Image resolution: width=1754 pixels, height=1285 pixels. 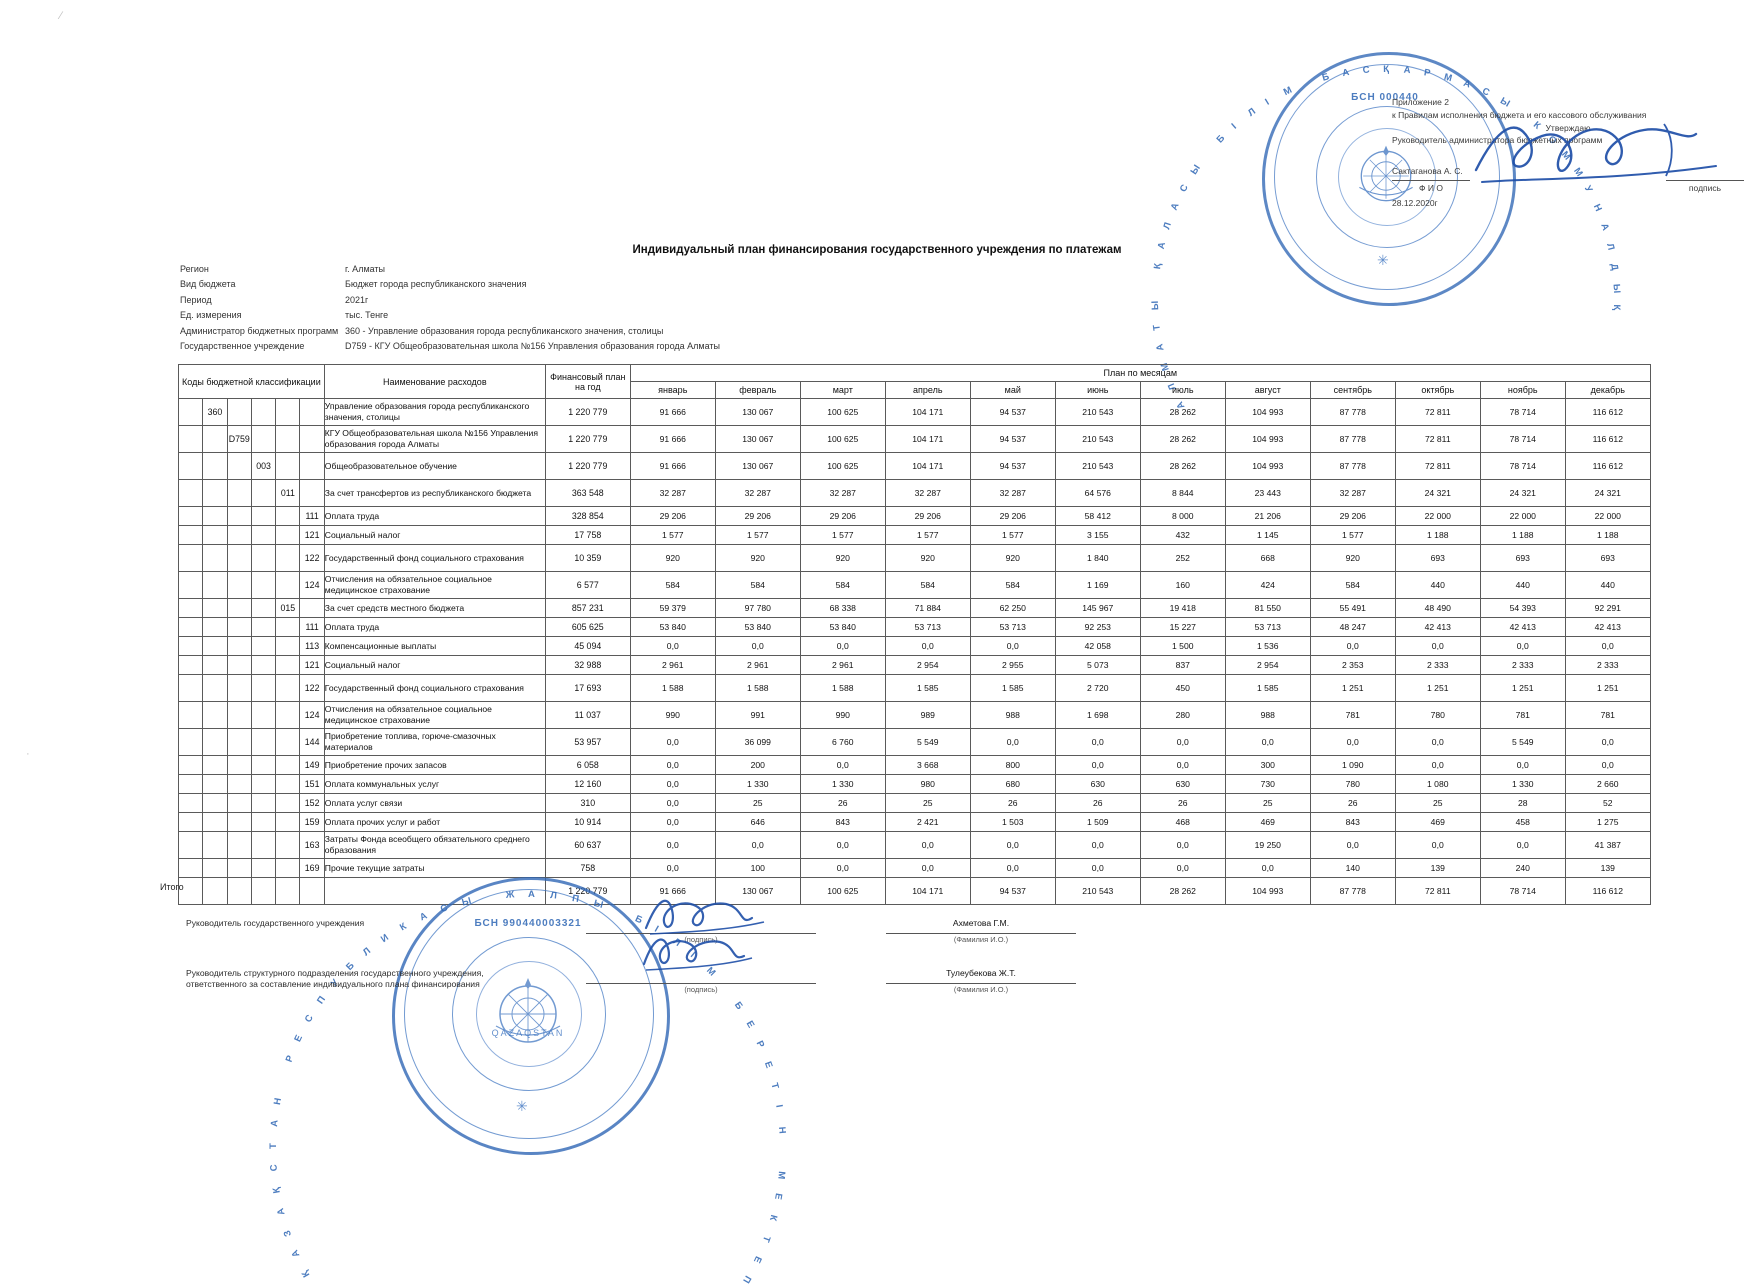 What do you see at coordinates (1182, 646) in the screenshot?
I see `cell-month-7: 1 500` at bounding box center [1182, 646].